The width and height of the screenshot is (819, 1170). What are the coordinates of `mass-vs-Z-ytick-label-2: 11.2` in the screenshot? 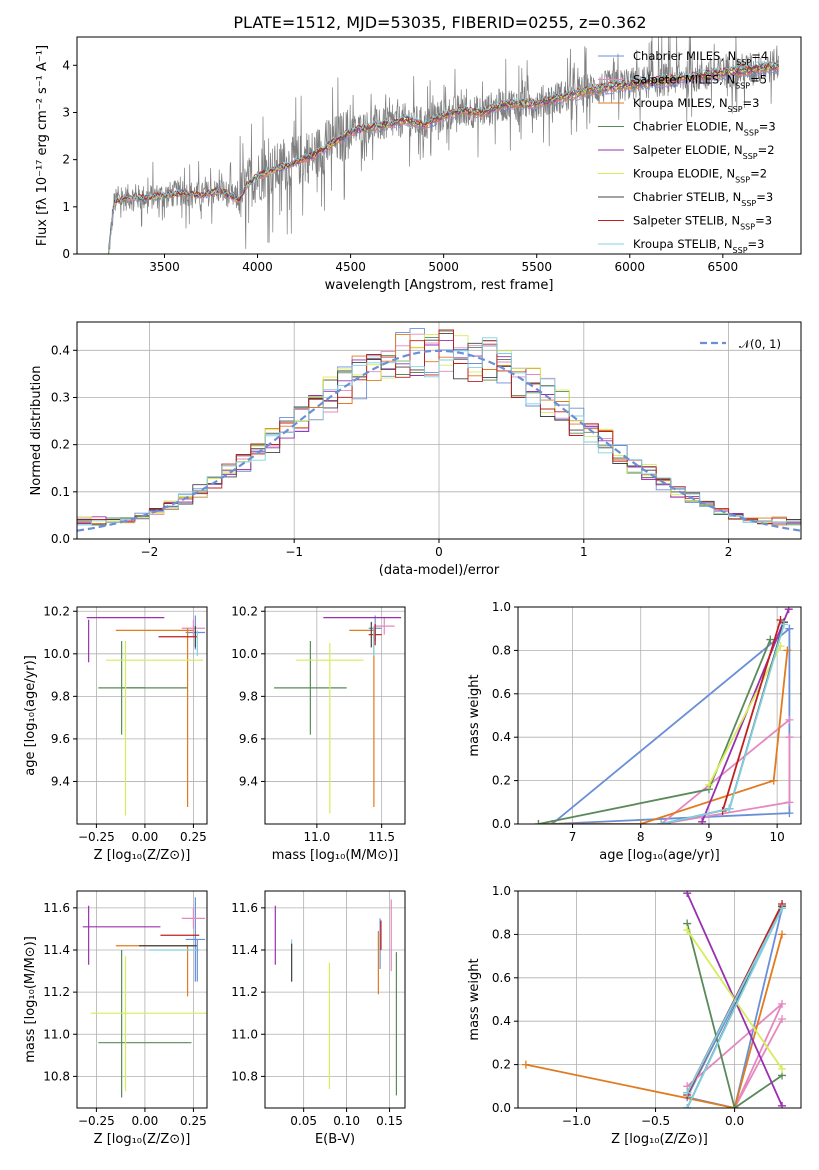 It's located at (56, 992).